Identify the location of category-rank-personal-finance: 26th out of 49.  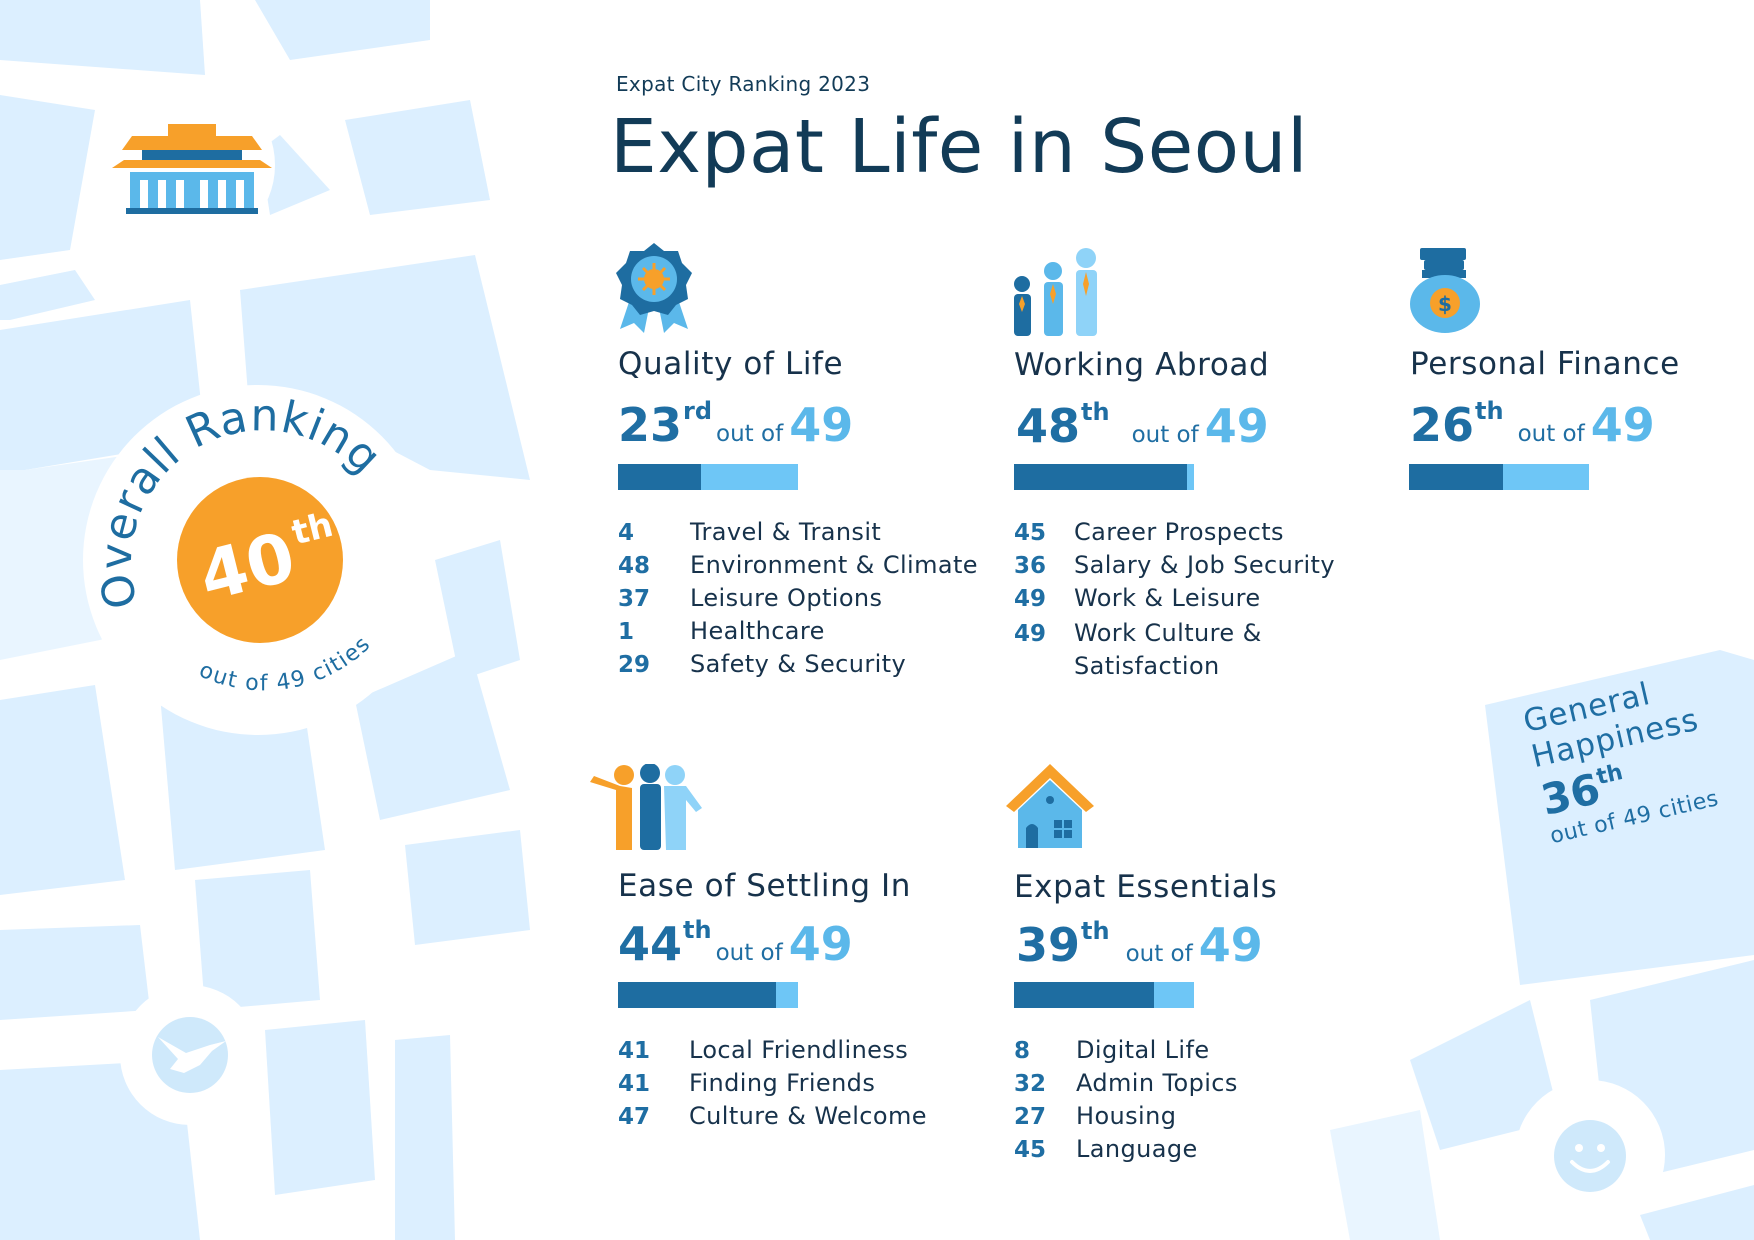
(1532, 424).